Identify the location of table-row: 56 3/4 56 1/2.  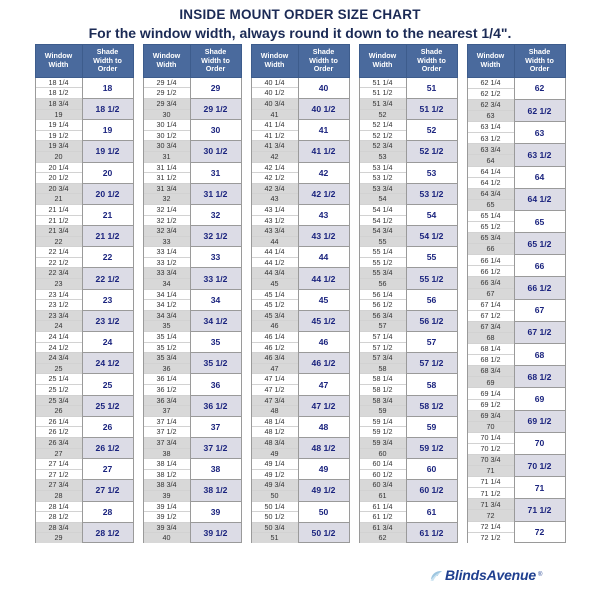
(408, 321).